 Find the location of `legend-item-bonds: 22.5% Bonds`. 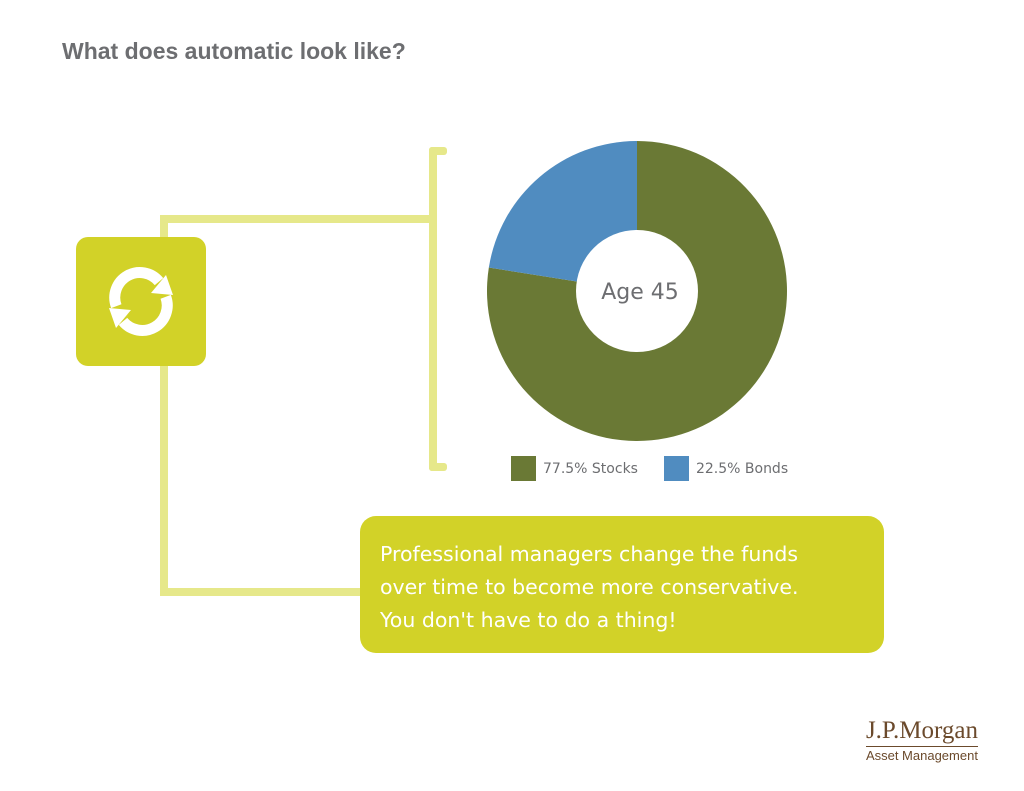

legend-item-bonds: 22.5% Bonds is located at coordinates (726, 468).